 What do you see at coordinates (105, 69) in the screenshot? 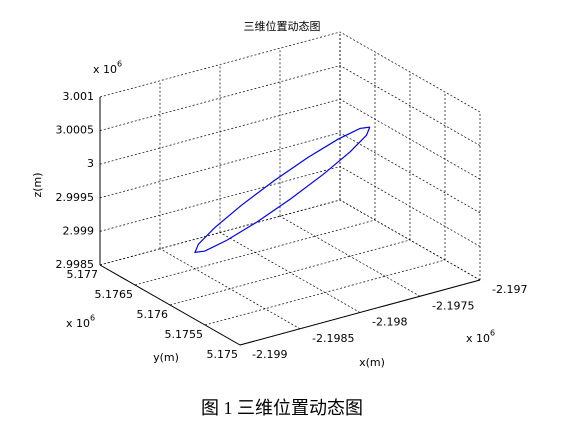
I see `z-exponent-base: x 10` at bounding box center [105, 69].